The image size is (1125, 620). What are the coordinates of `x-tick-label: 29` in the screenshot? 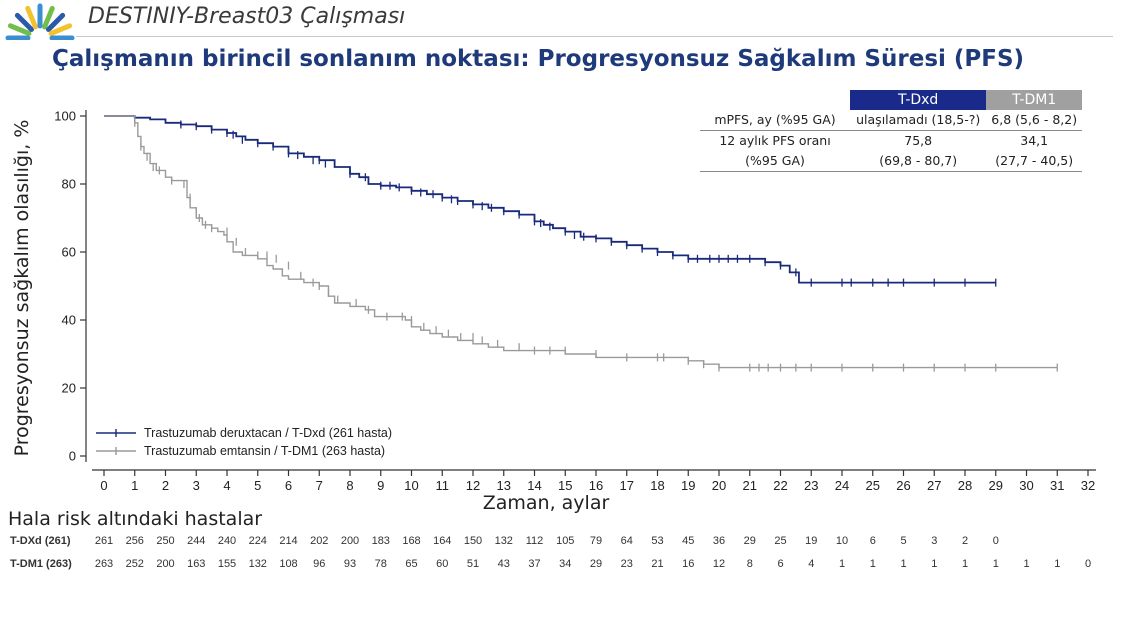 It's located at (996, 485).